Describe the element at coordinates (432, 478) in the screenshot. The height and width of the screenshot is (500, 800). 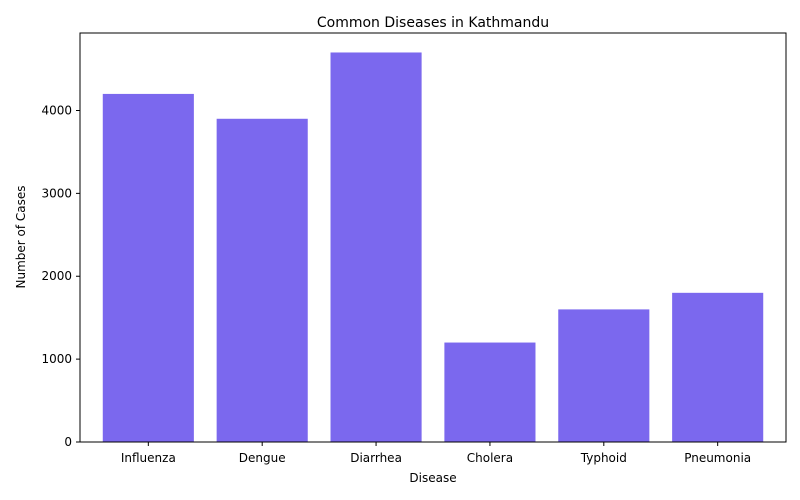
I see `x-axis-label: Disease` at that location.